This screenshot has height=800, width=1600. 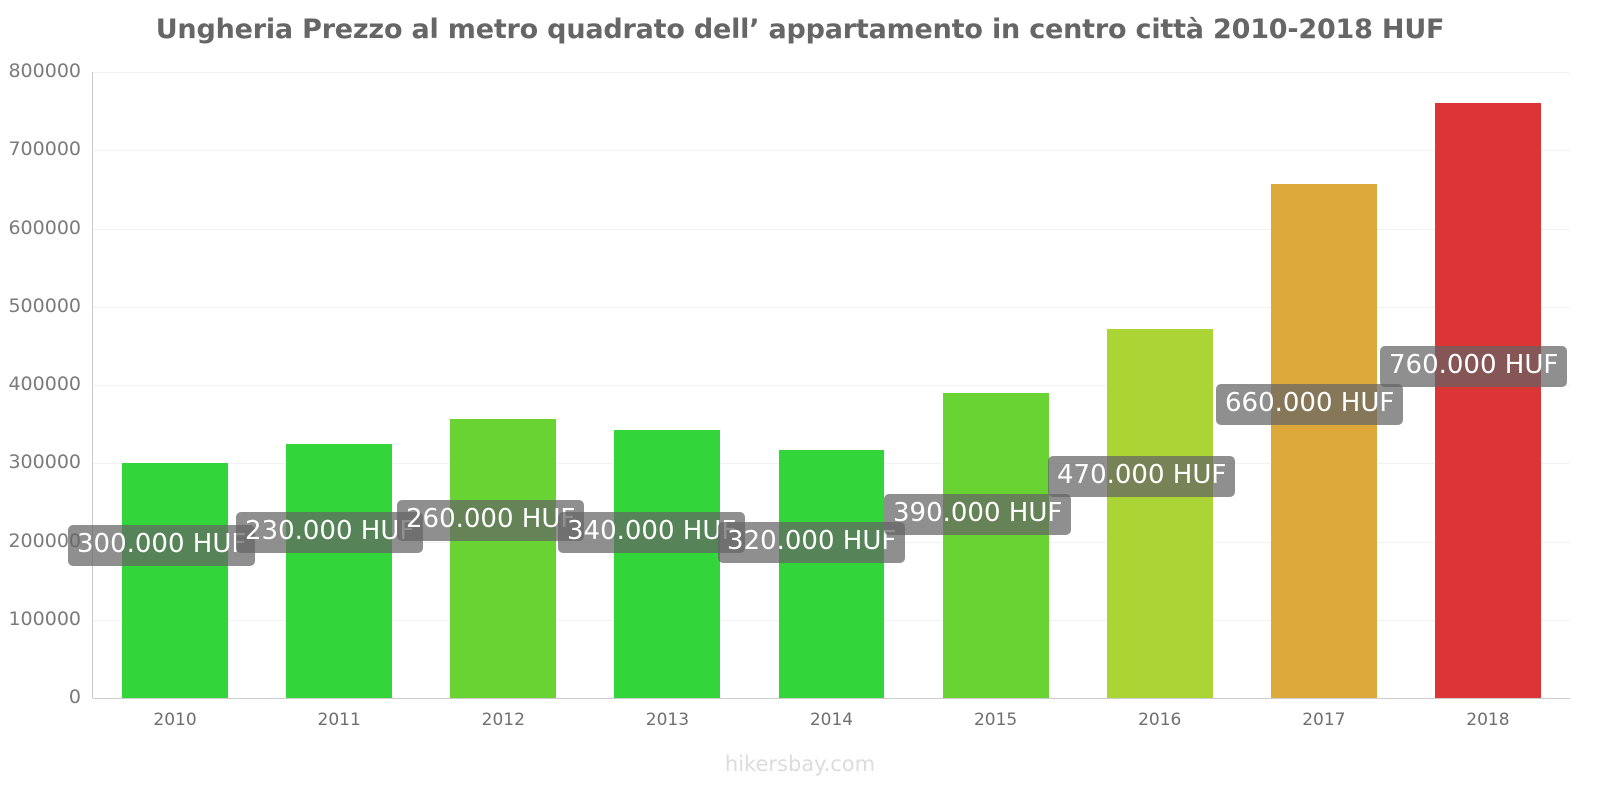 What do you see at coordinates (339, 570) in the screenshot?
I see `bar-2011` at bounding box center [339, 570].